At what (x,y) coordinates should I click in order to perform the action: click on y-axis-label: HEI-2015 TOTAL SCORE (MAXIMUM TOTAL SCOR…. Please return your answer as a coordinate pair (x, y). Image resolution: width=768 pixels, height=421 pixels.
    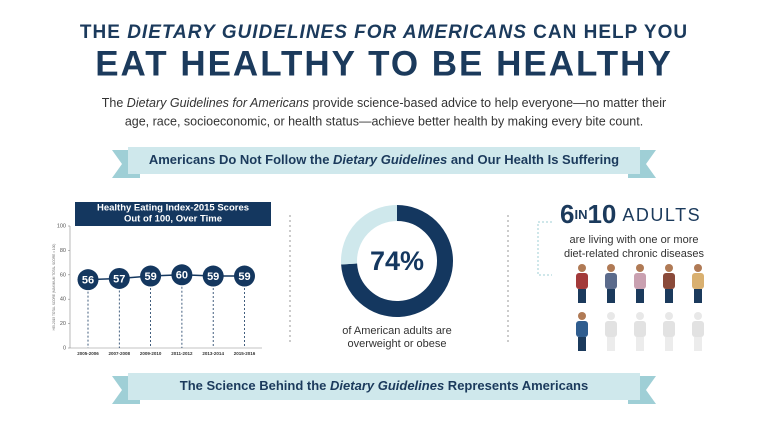
    Looking at the image, I should click on (54, 287).